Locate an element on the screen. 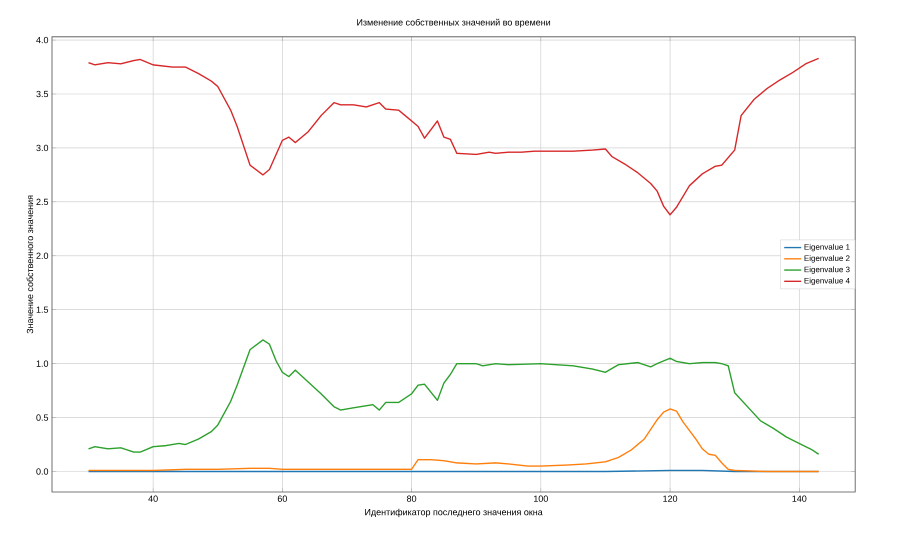 The width and height of the screenshot is (900, 544). y-tick-label: 2.0 is located at coordinates (42, 255).